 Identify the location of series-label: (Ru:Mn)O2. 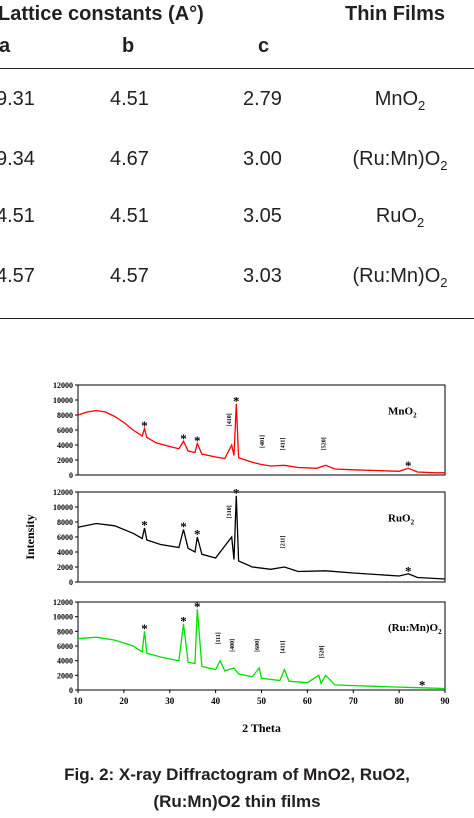
(415, 629).